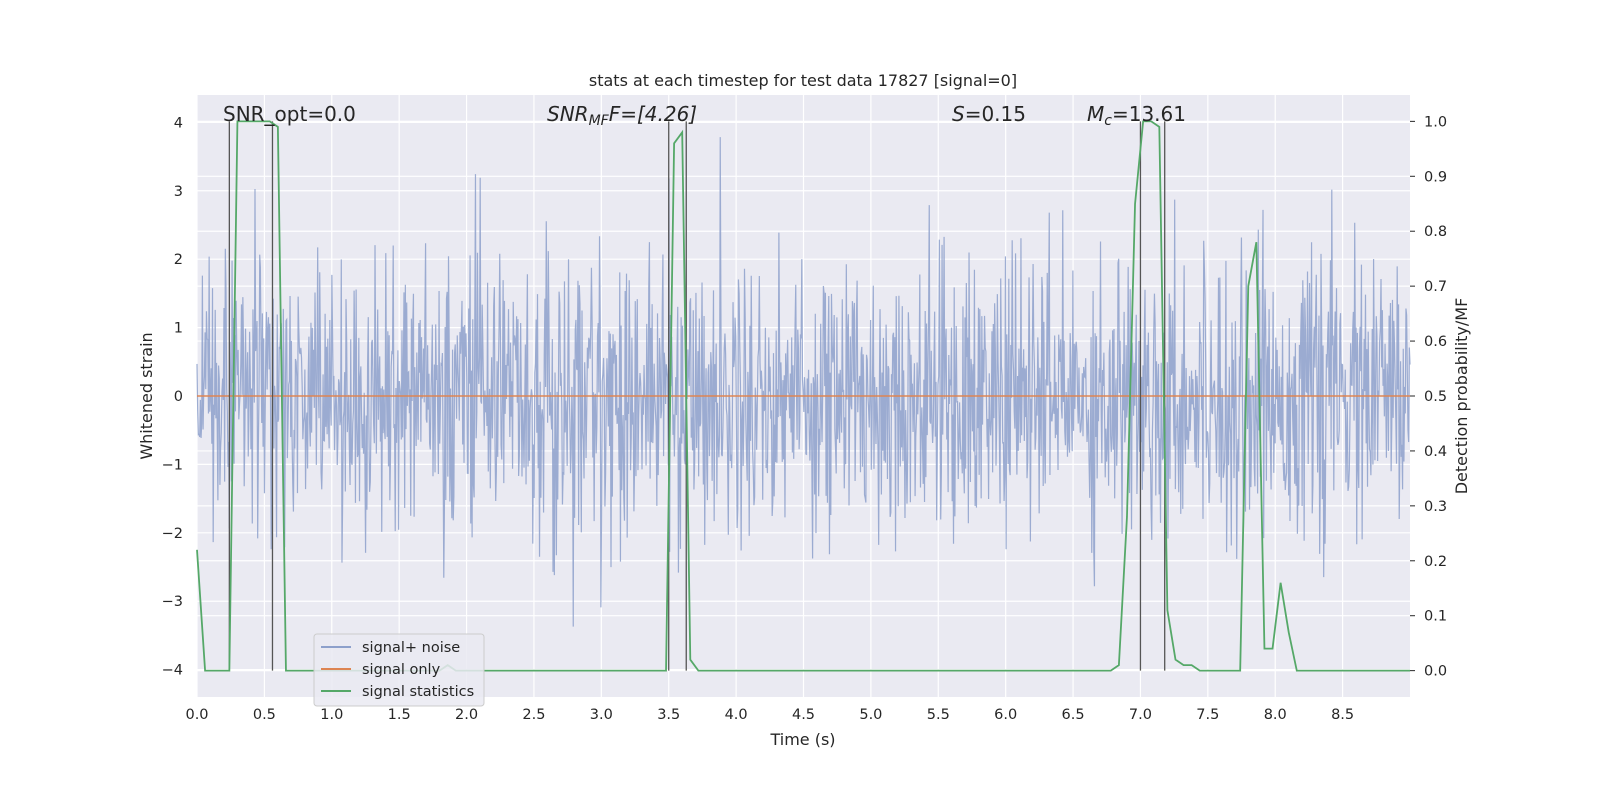 The height and width of the screenshot is (800, 1600). Describe the element at coordinates (568, 114) in the screenshot. I see `annotation-snr-mf-name: SNR` at that location.